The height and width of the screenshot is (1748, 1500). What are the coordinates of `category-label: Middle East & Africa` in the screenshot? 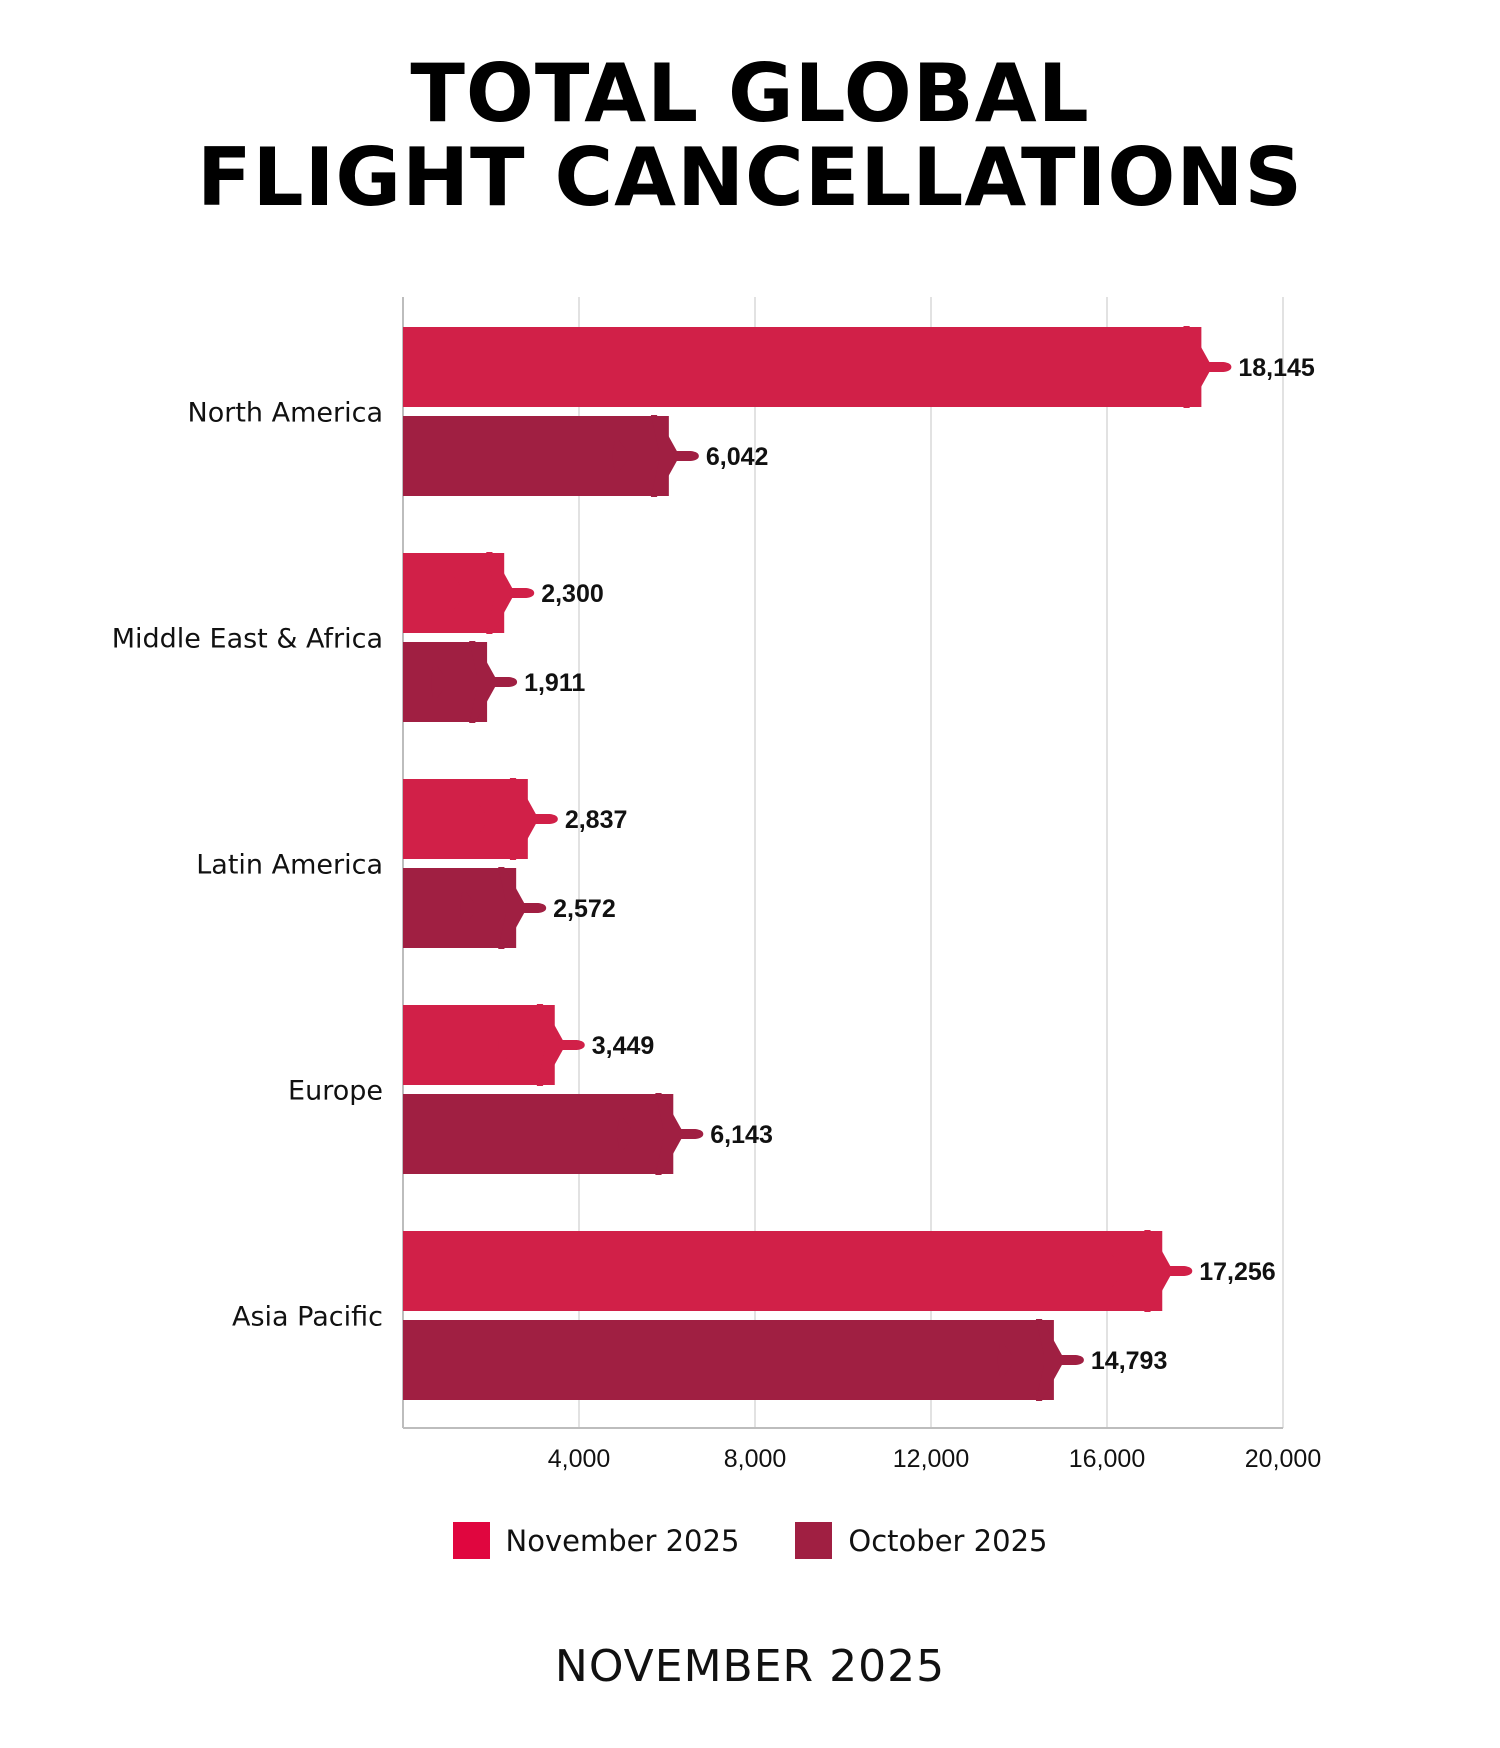 It's located at (247, 639).